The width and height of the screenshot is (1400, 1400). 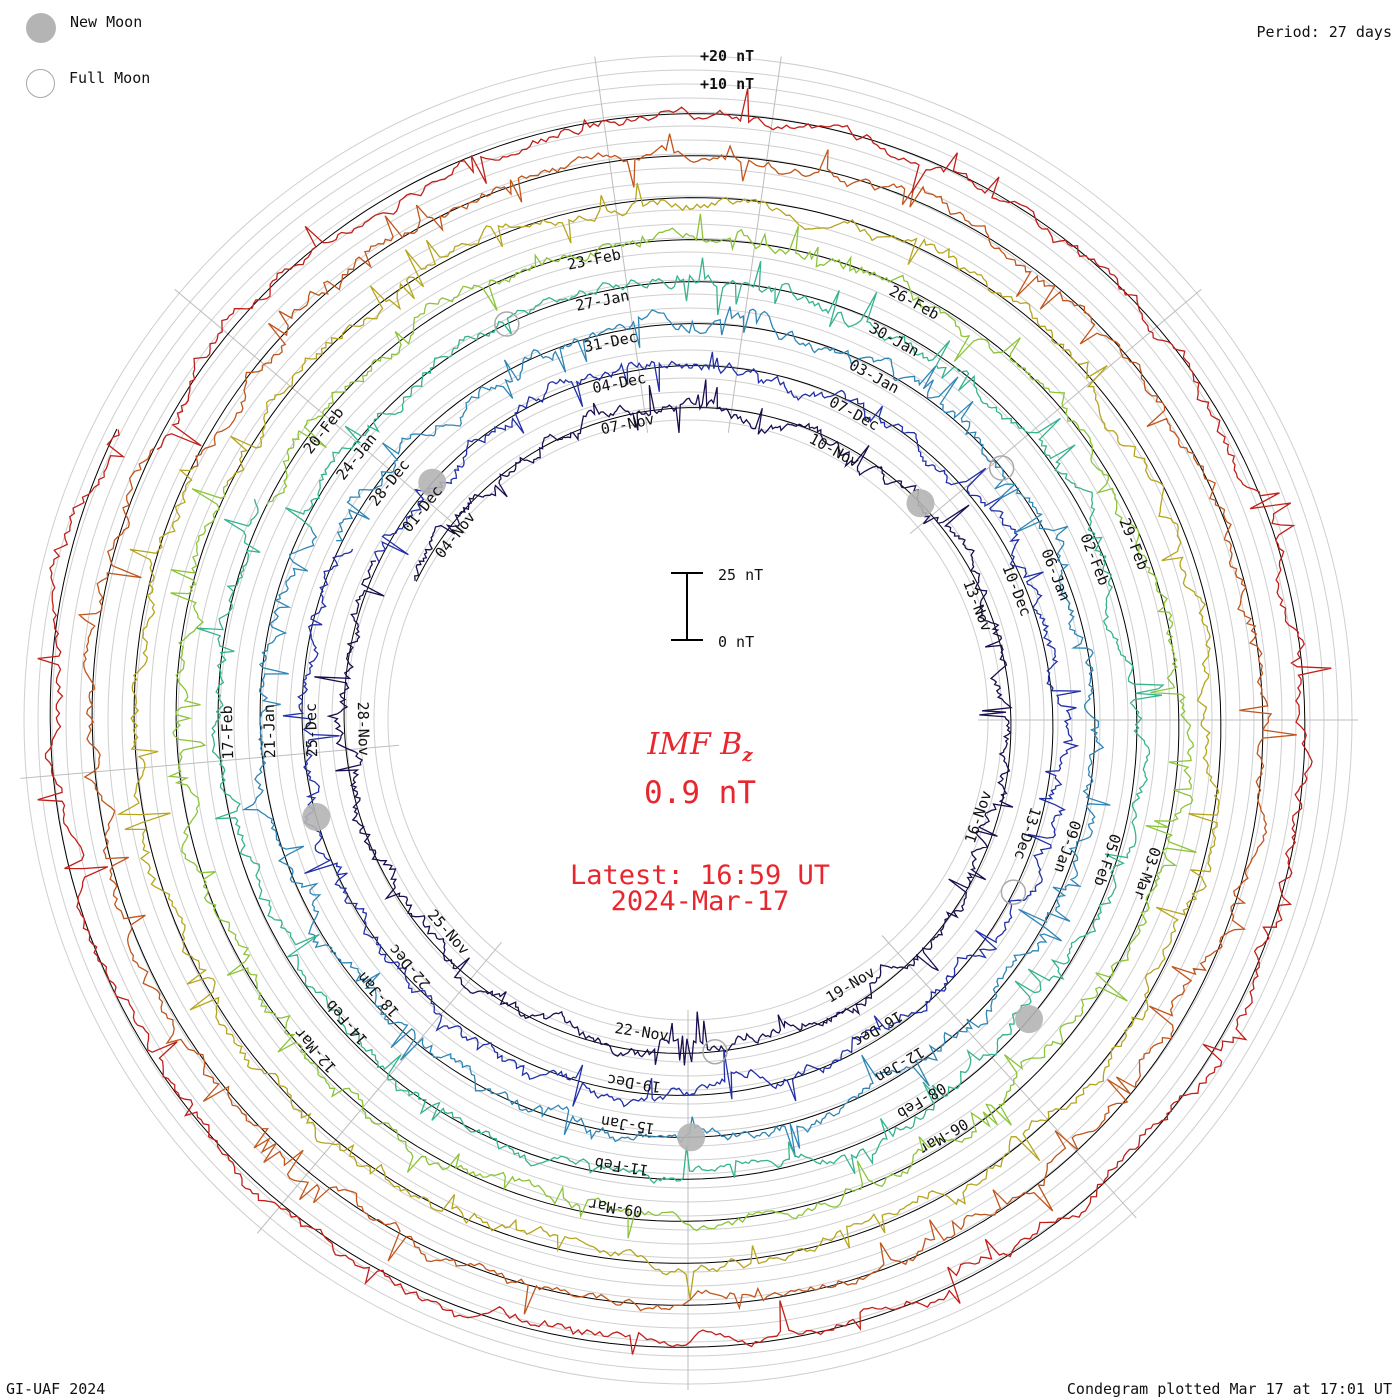 I want to click on new-moon-icon, so click(x=41, y=28).